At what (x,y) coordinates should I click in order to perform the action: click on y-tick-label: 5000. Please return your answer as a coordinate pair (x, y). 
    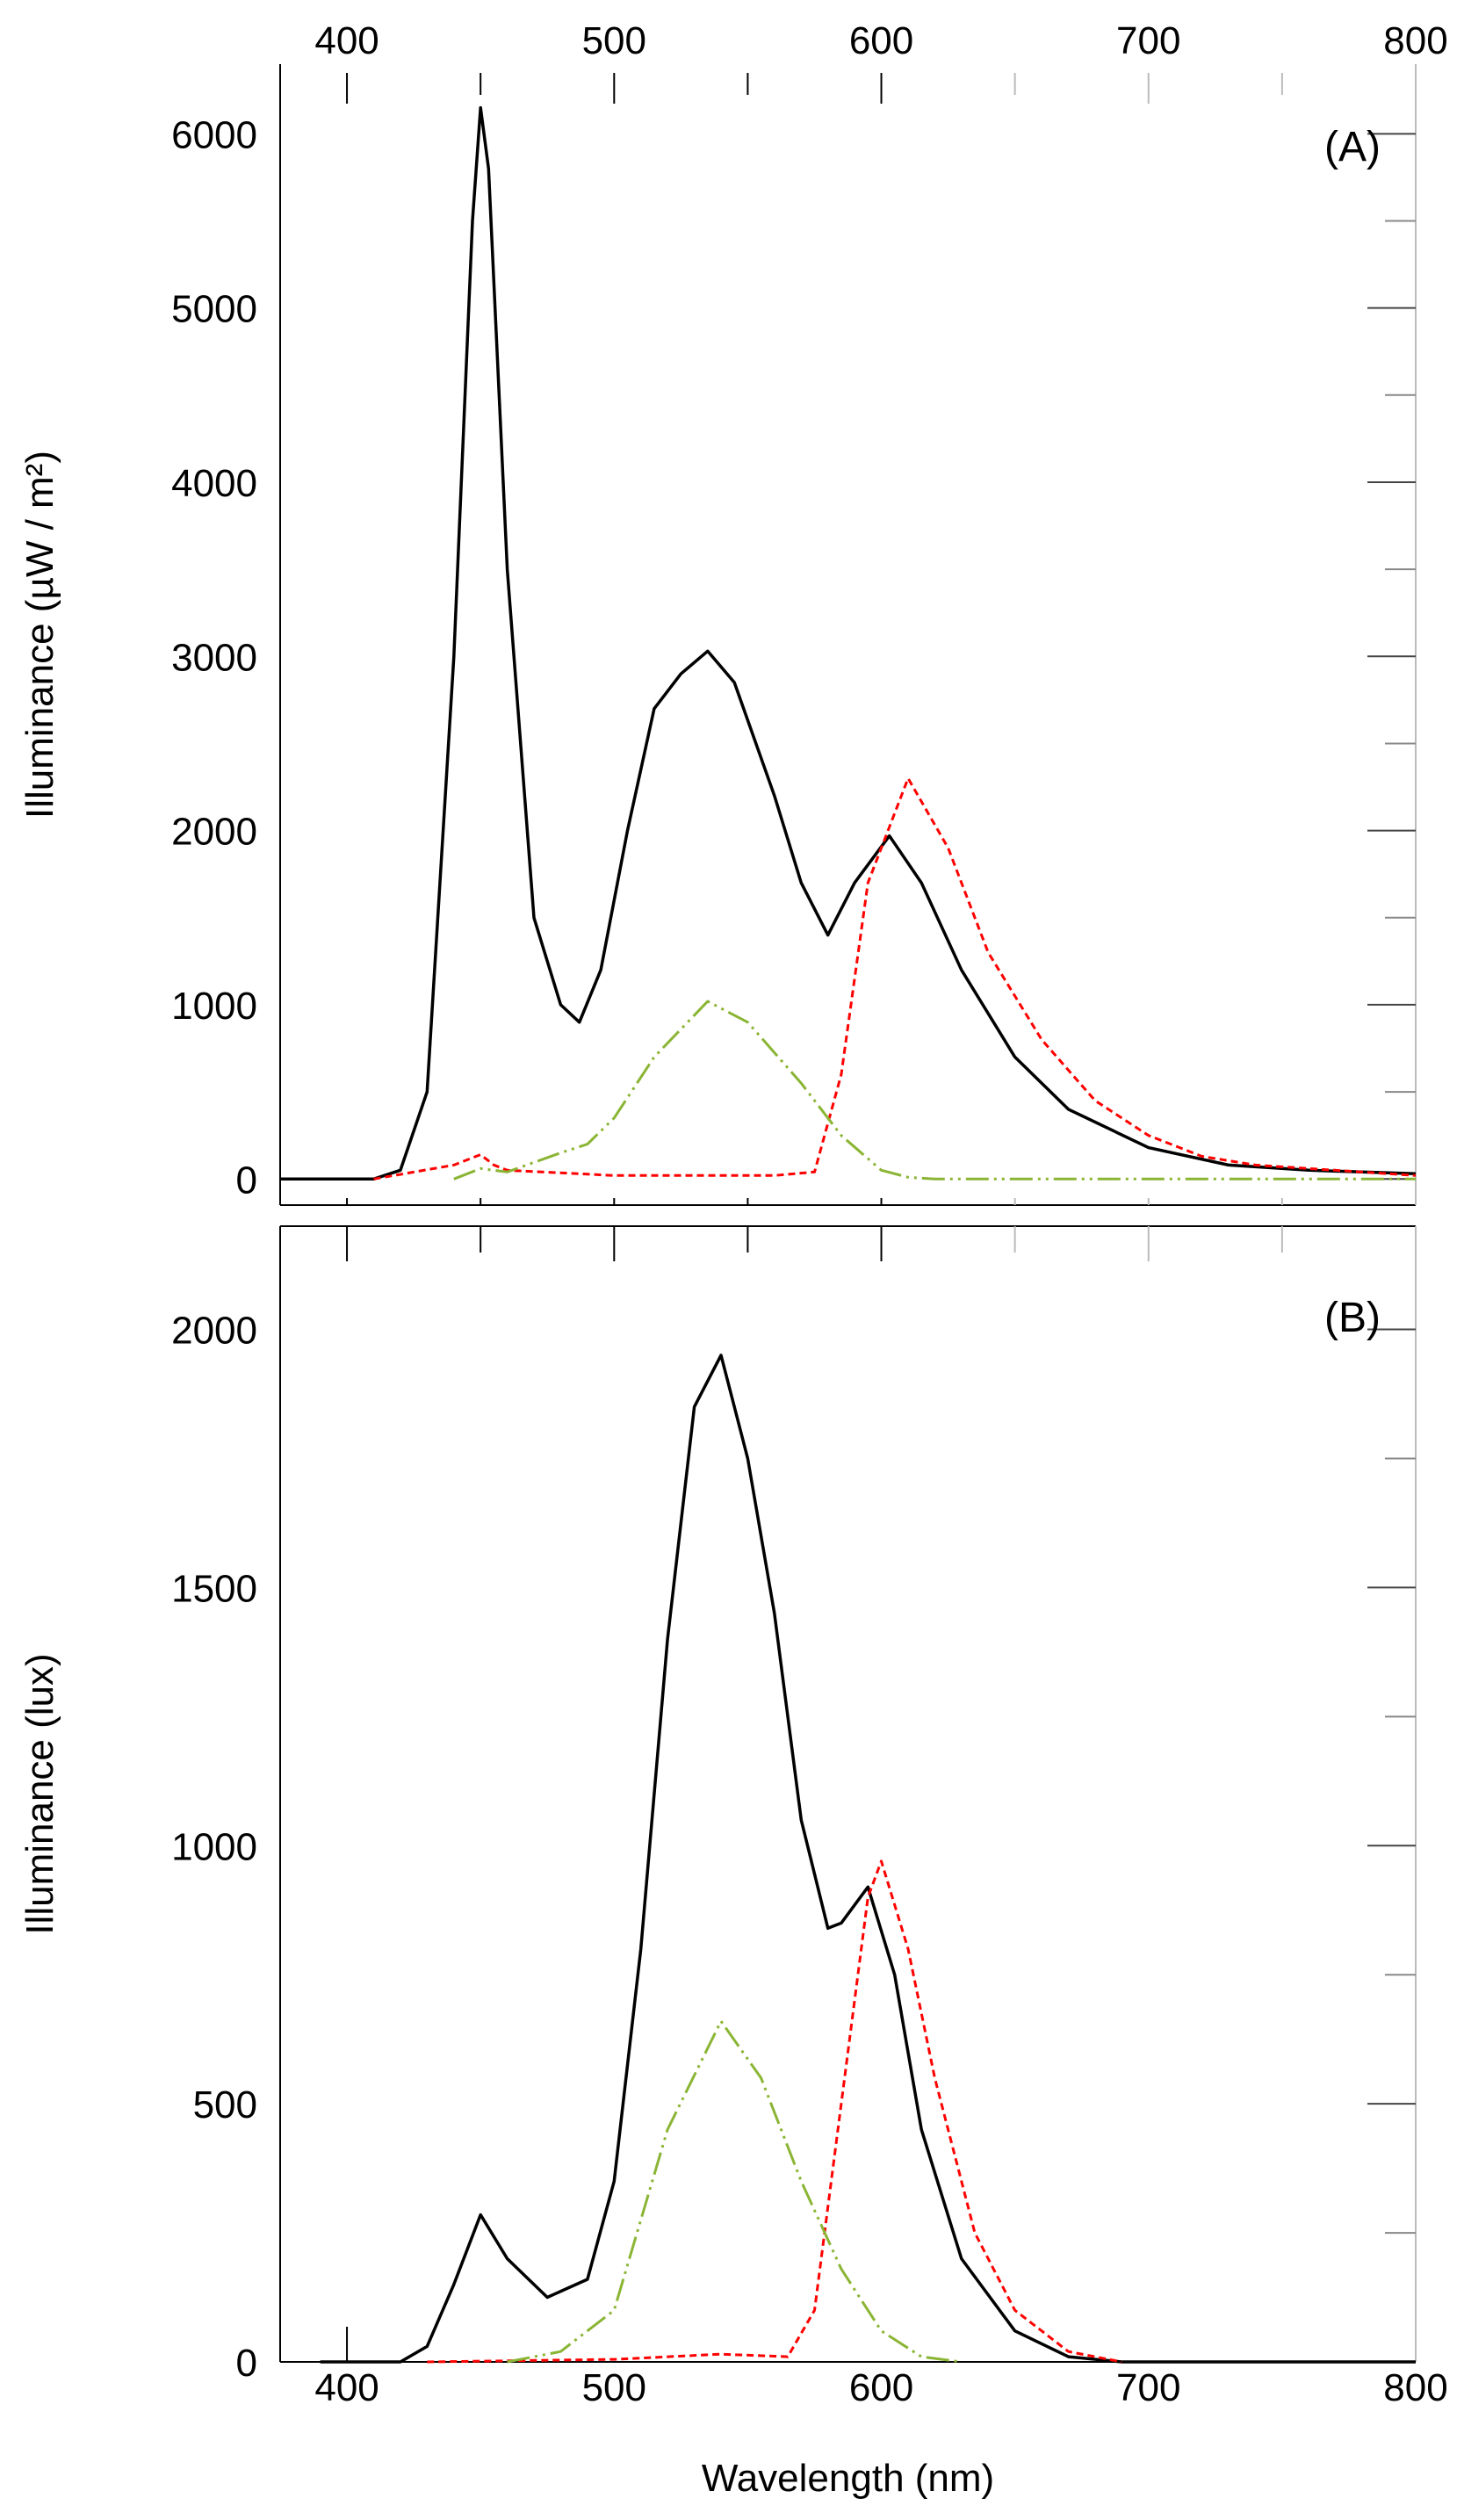
    Looking at the image, I should click on (214, 309).